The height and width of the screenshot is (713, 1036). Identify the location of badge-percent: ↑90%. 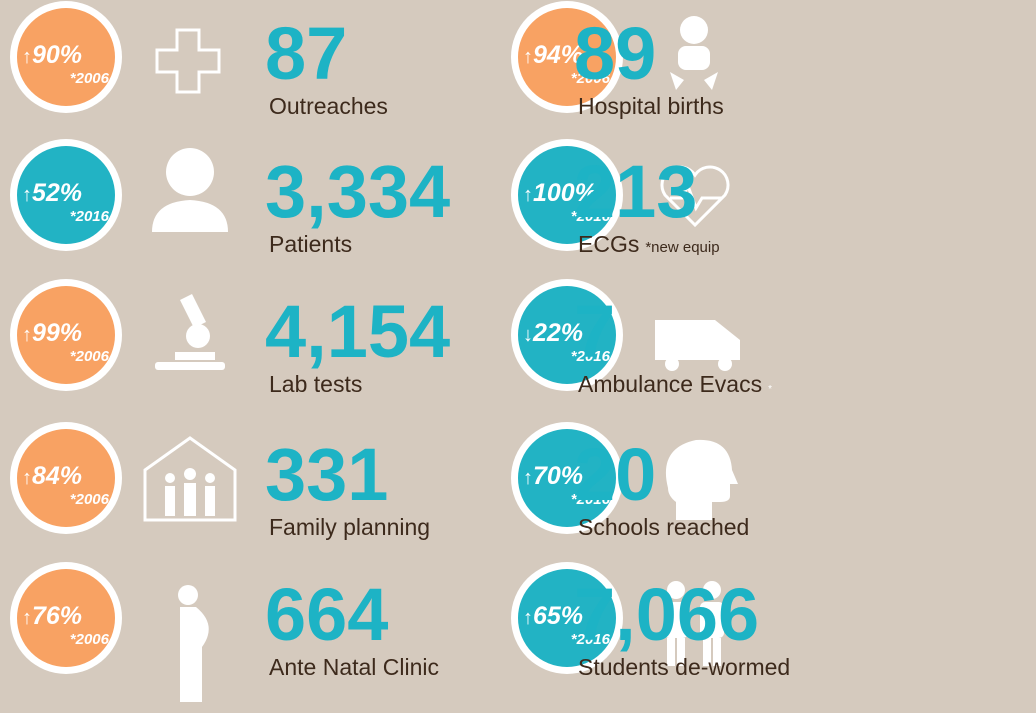
(52, 55).